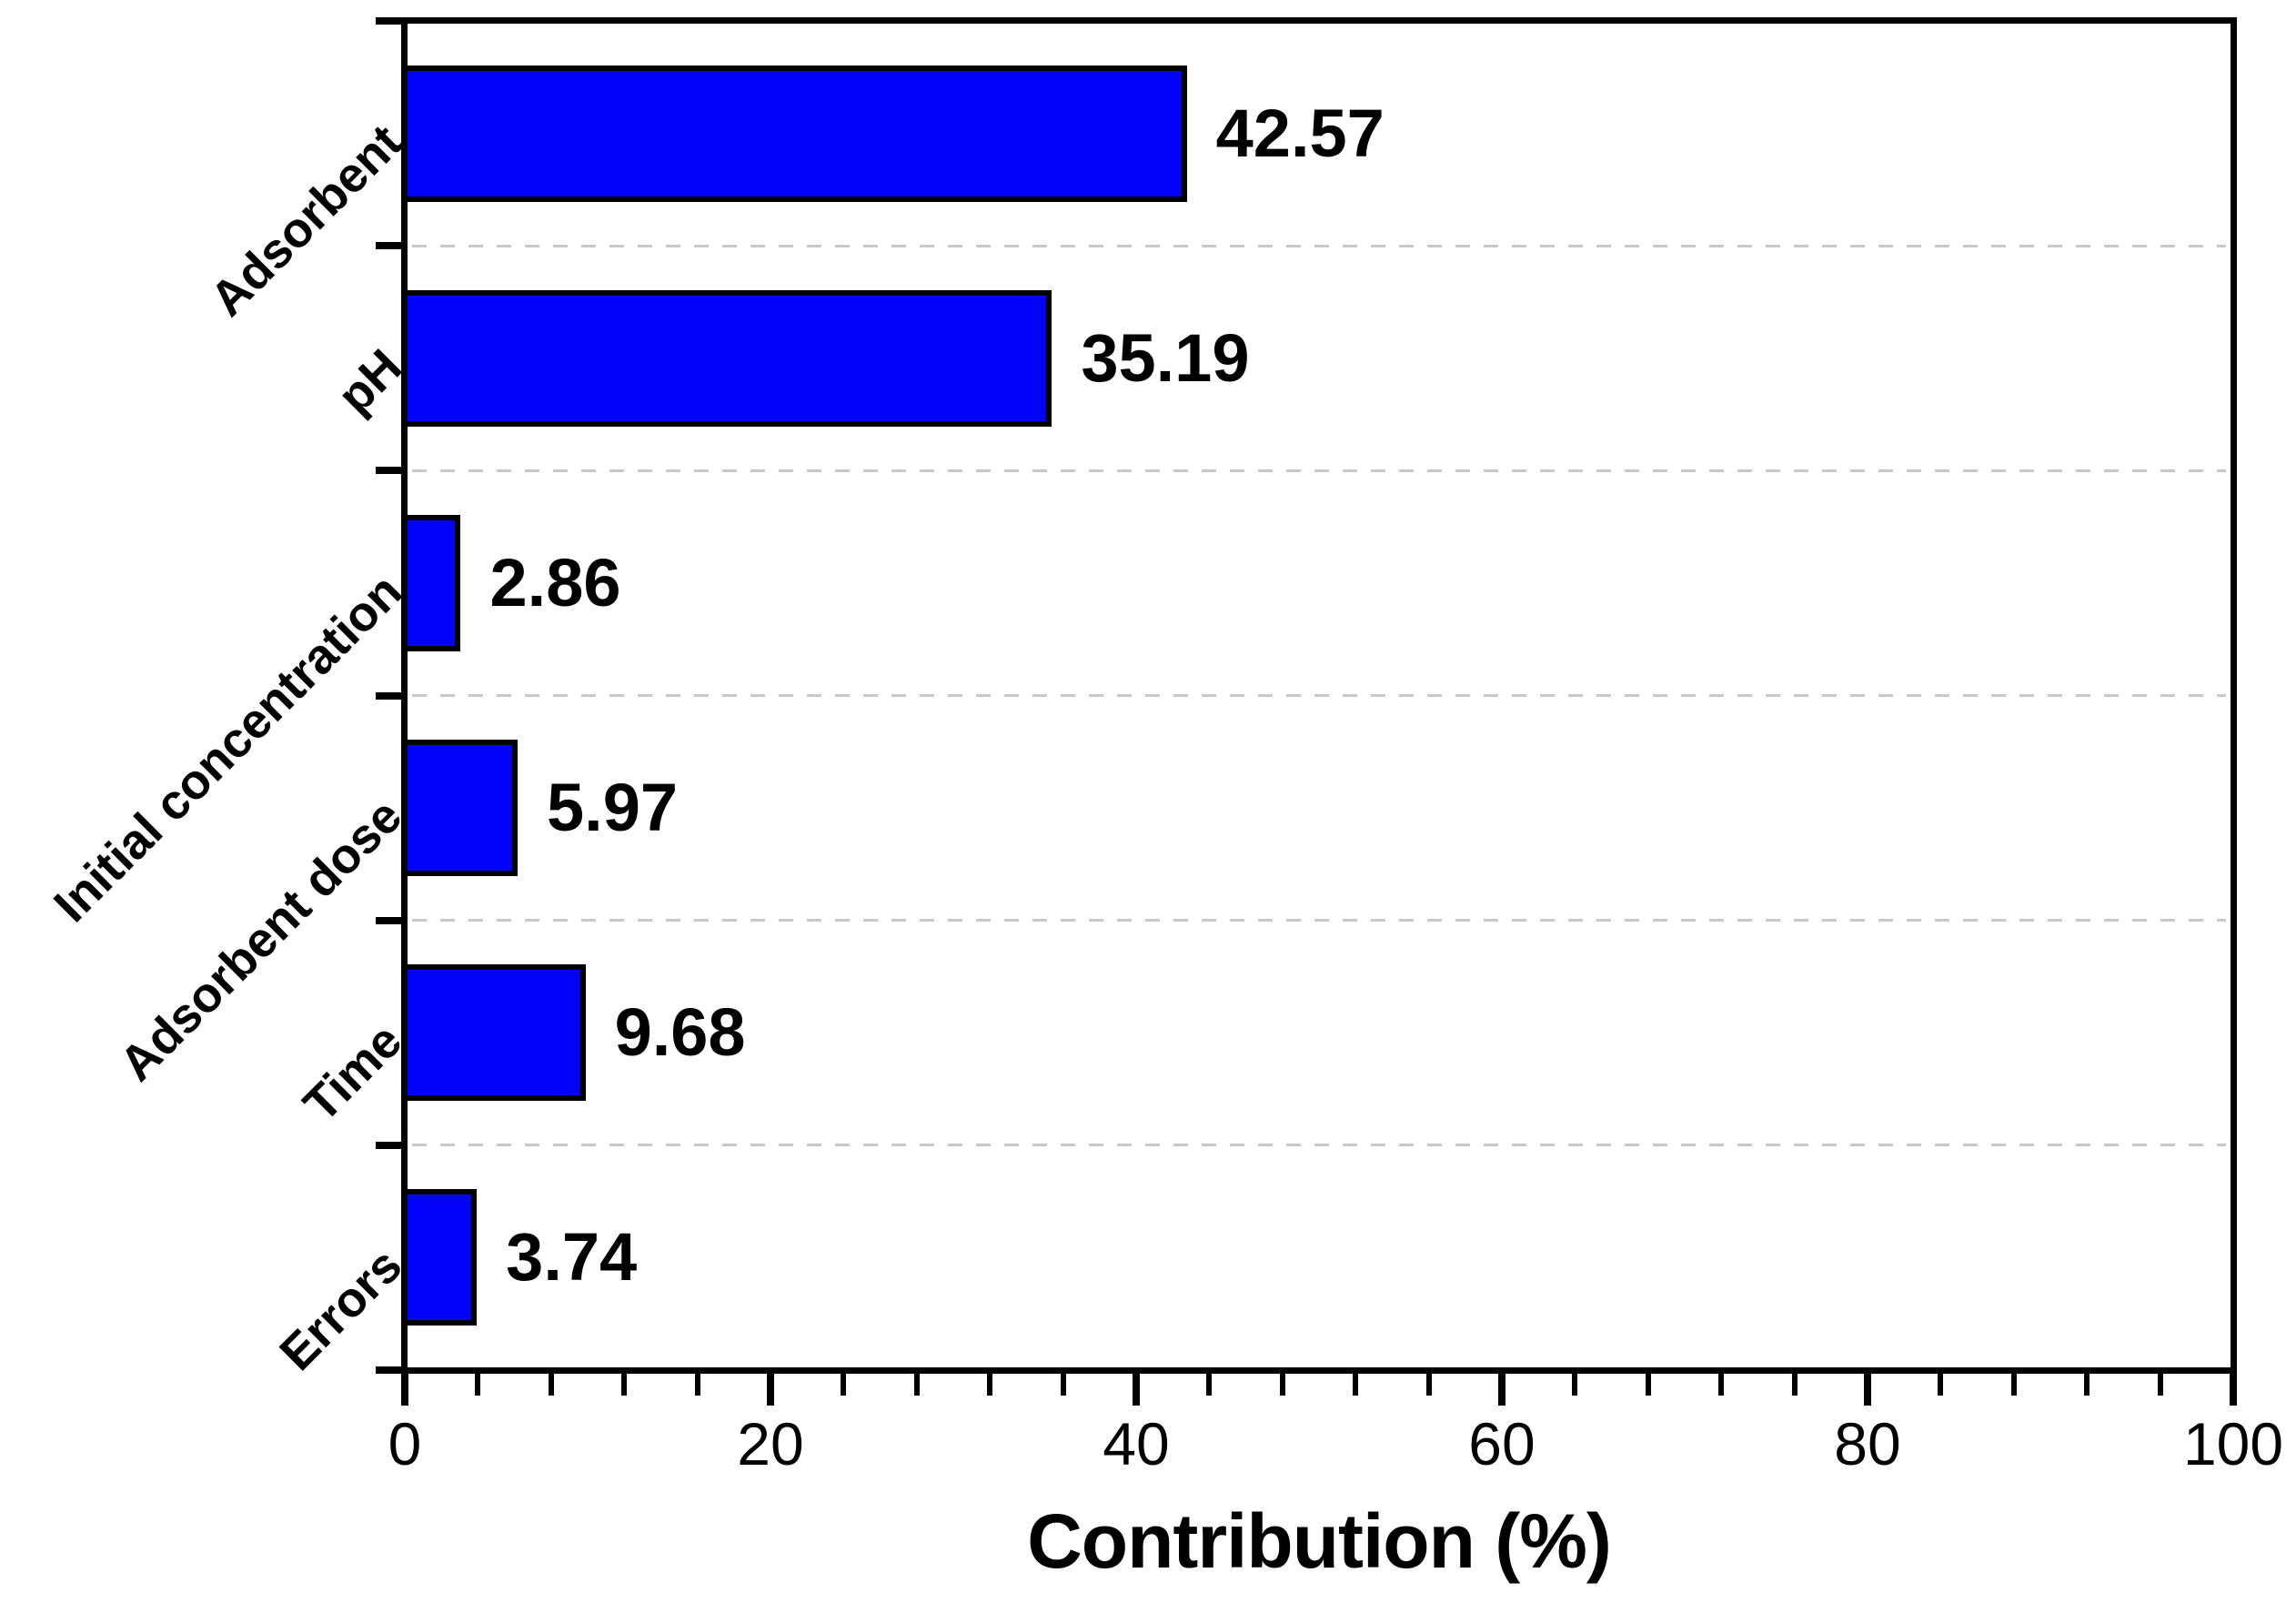 The image size is (2296, 1613). Describe the element at coordinates (612, 808) in the screenshot. I see `value-label-adsorbent-dose: 5.97` at that location.